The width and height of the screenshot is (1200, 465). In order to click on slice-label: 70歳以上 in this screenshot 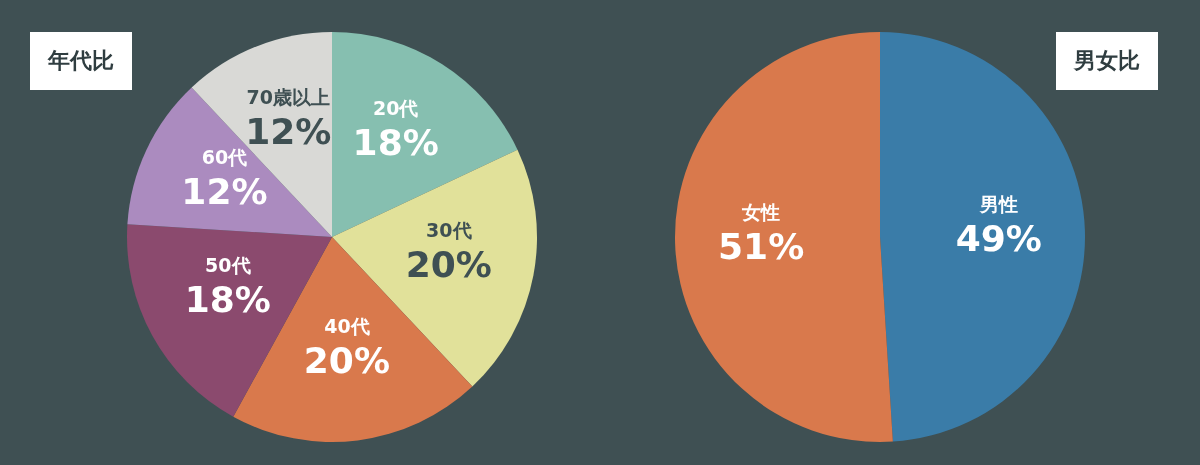, I will do `click(288, 97)`.